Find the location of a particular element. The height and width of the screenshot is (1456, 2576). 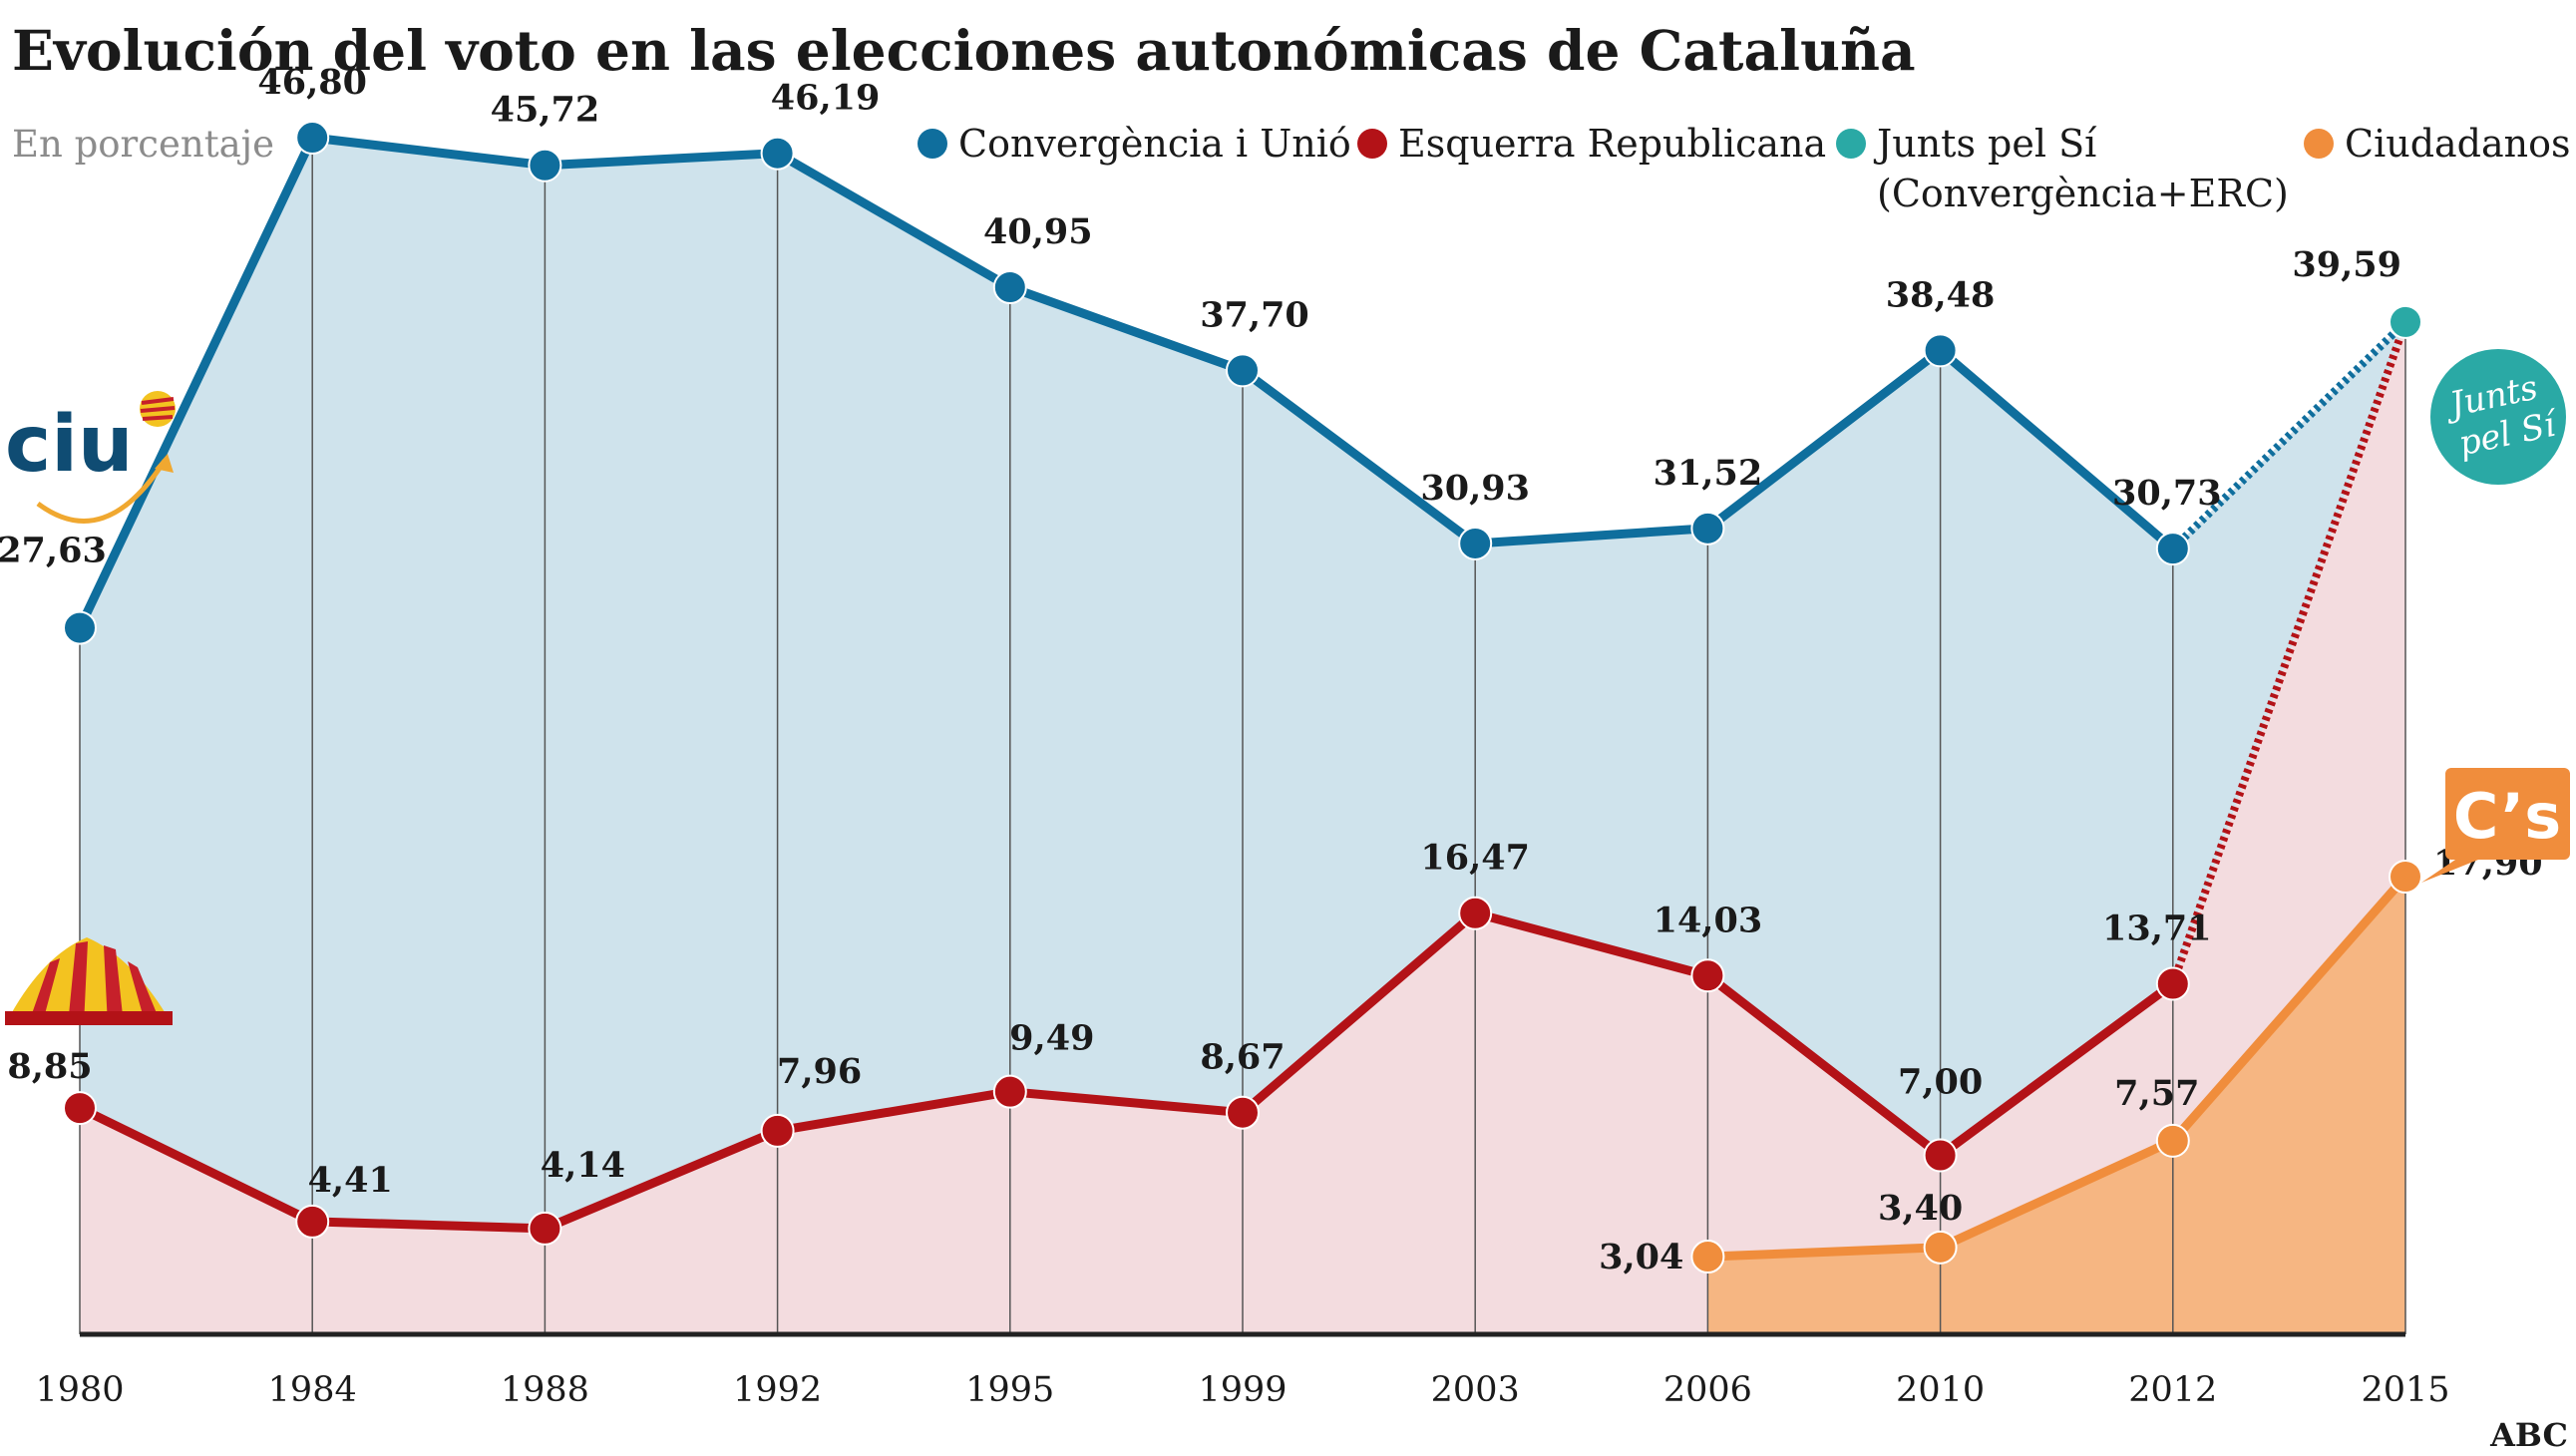

erc-label-1984: 4,41 is located at coordinates (350, 1180).